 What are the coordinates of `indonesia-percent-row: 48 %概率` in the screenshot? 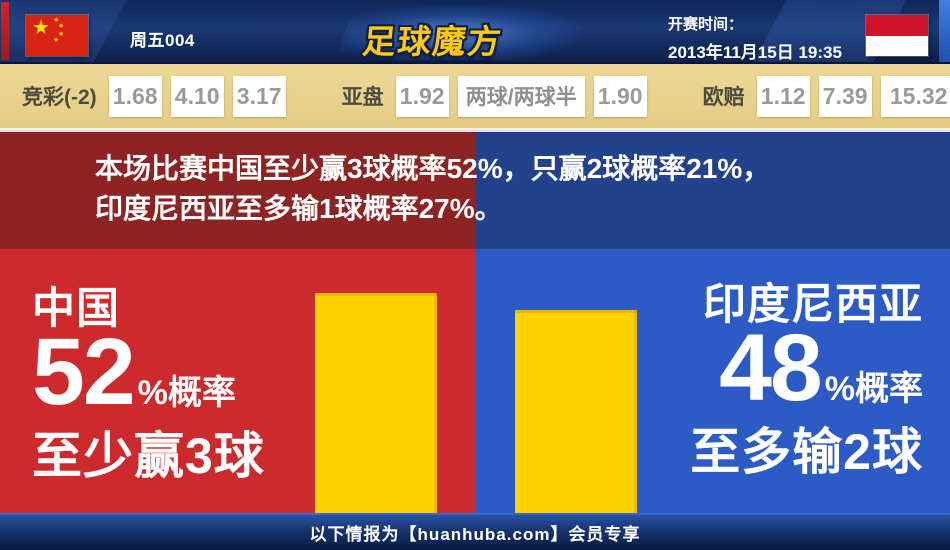 It's located at (806, 368).